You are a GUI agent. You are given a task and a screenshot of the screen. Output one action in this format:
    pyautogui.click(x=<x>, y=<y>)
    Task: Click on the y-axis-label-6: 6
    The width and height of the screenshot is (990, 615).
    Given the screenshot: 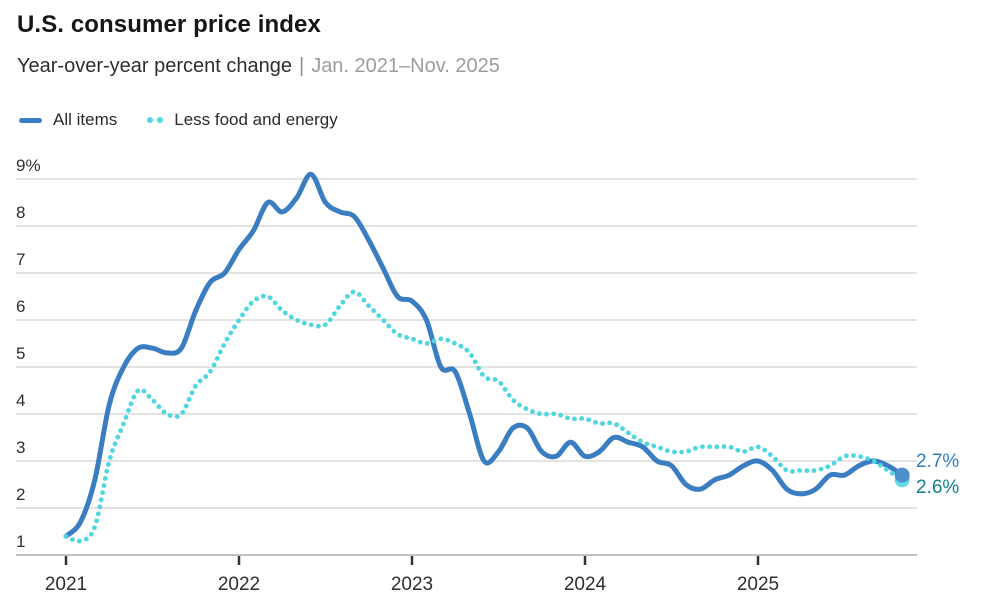 What is the action you would take?
    pyautogui.click(x=20, y=306)
    